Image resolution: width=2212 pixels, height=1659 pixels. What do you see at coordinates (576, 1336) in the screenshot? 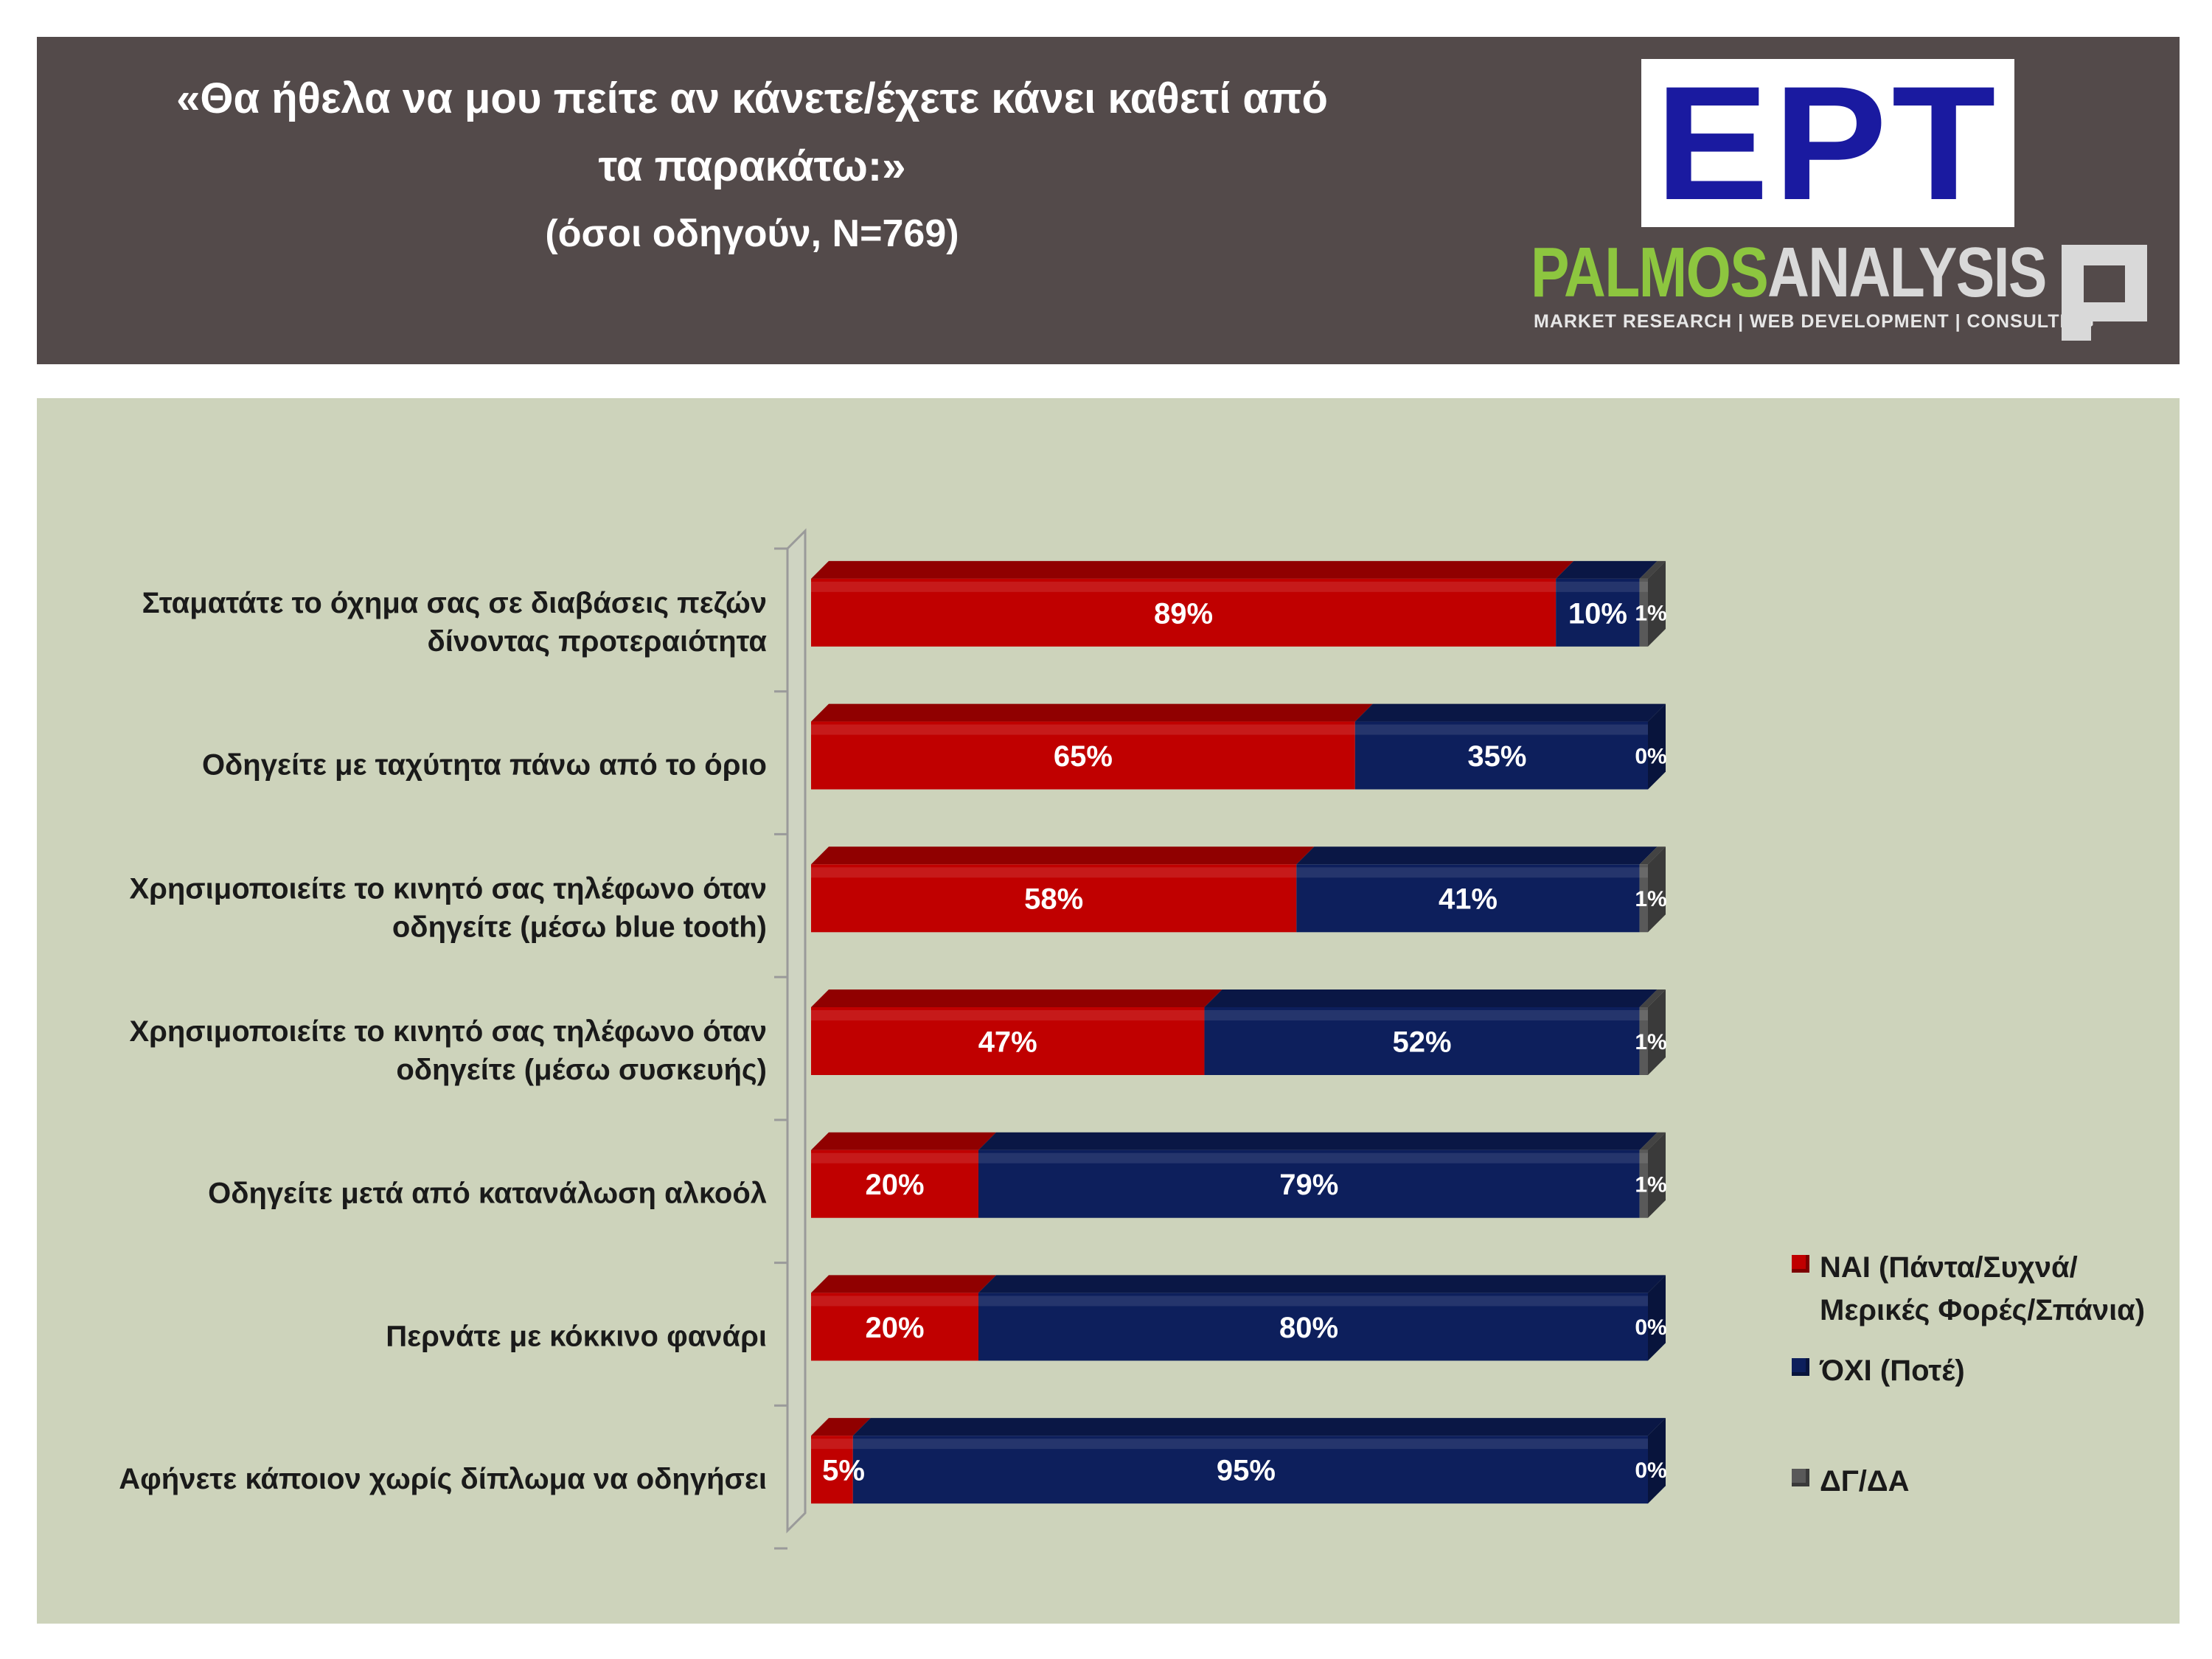
I see `category-label: Περνάτε με κόκκινο φανάρι` at bounding box center [576, 1336].